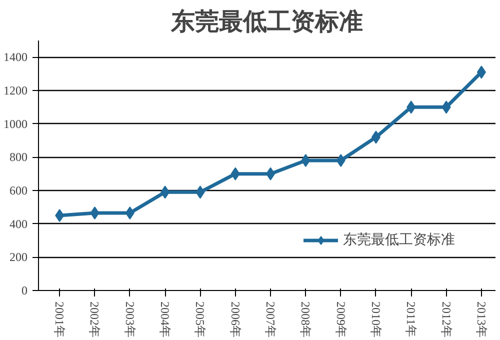 The image size is (500, 340). What do you see at coordinates (271, 320) in the screenshot?
I see `x-tick-label: 2007年` at bounding box center [271, 320].